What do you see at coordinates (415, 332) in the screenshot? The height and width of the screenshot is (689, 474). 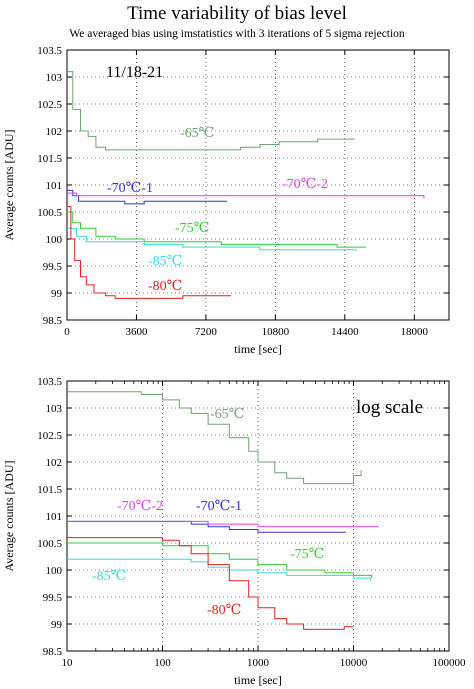 I see `x-tick-label: 18000` at bounding box center [415, 332].